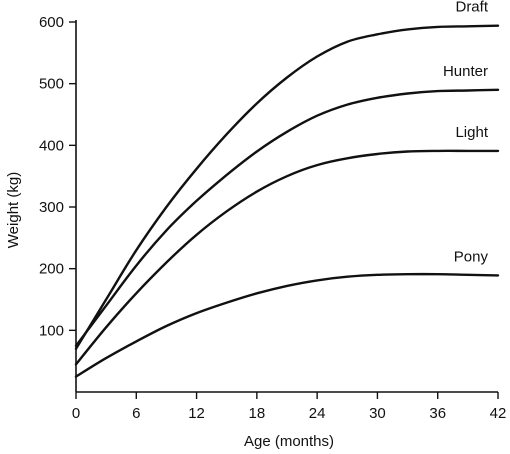 This screenshot has height=454, width=510. Describe the element at coordinates (471, 8) in the screenshot. I see `series-label-draft: Draft` at that location.